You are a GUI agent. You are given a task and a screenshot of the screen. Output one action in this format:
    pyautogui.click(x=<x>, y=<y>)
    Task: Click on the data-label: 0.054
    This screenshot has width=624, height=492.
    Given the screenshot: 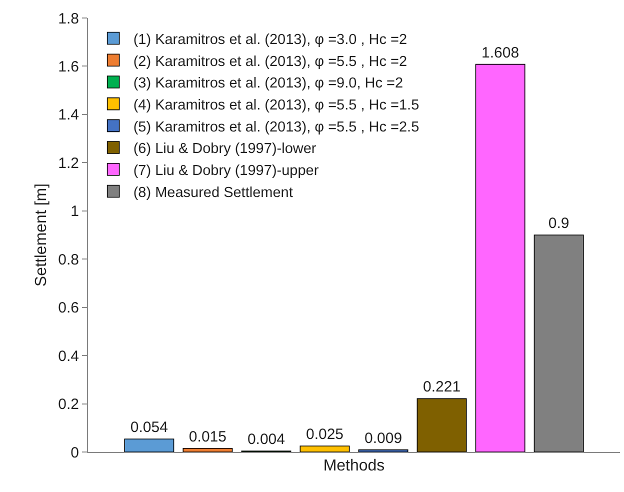 What is the action you would take?
    pyautogui.click(x=149, y=427)
    